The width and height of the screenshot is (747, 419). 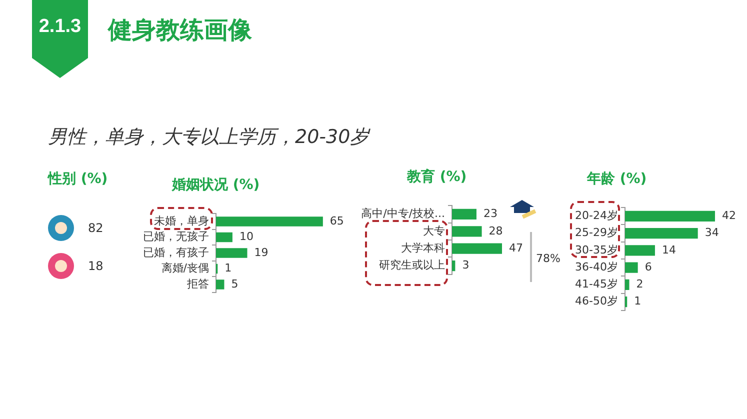 What do you see at coordinates (261, 252) in the screenshot?
I see `data-label: 19` at bounding box center [261, 252].